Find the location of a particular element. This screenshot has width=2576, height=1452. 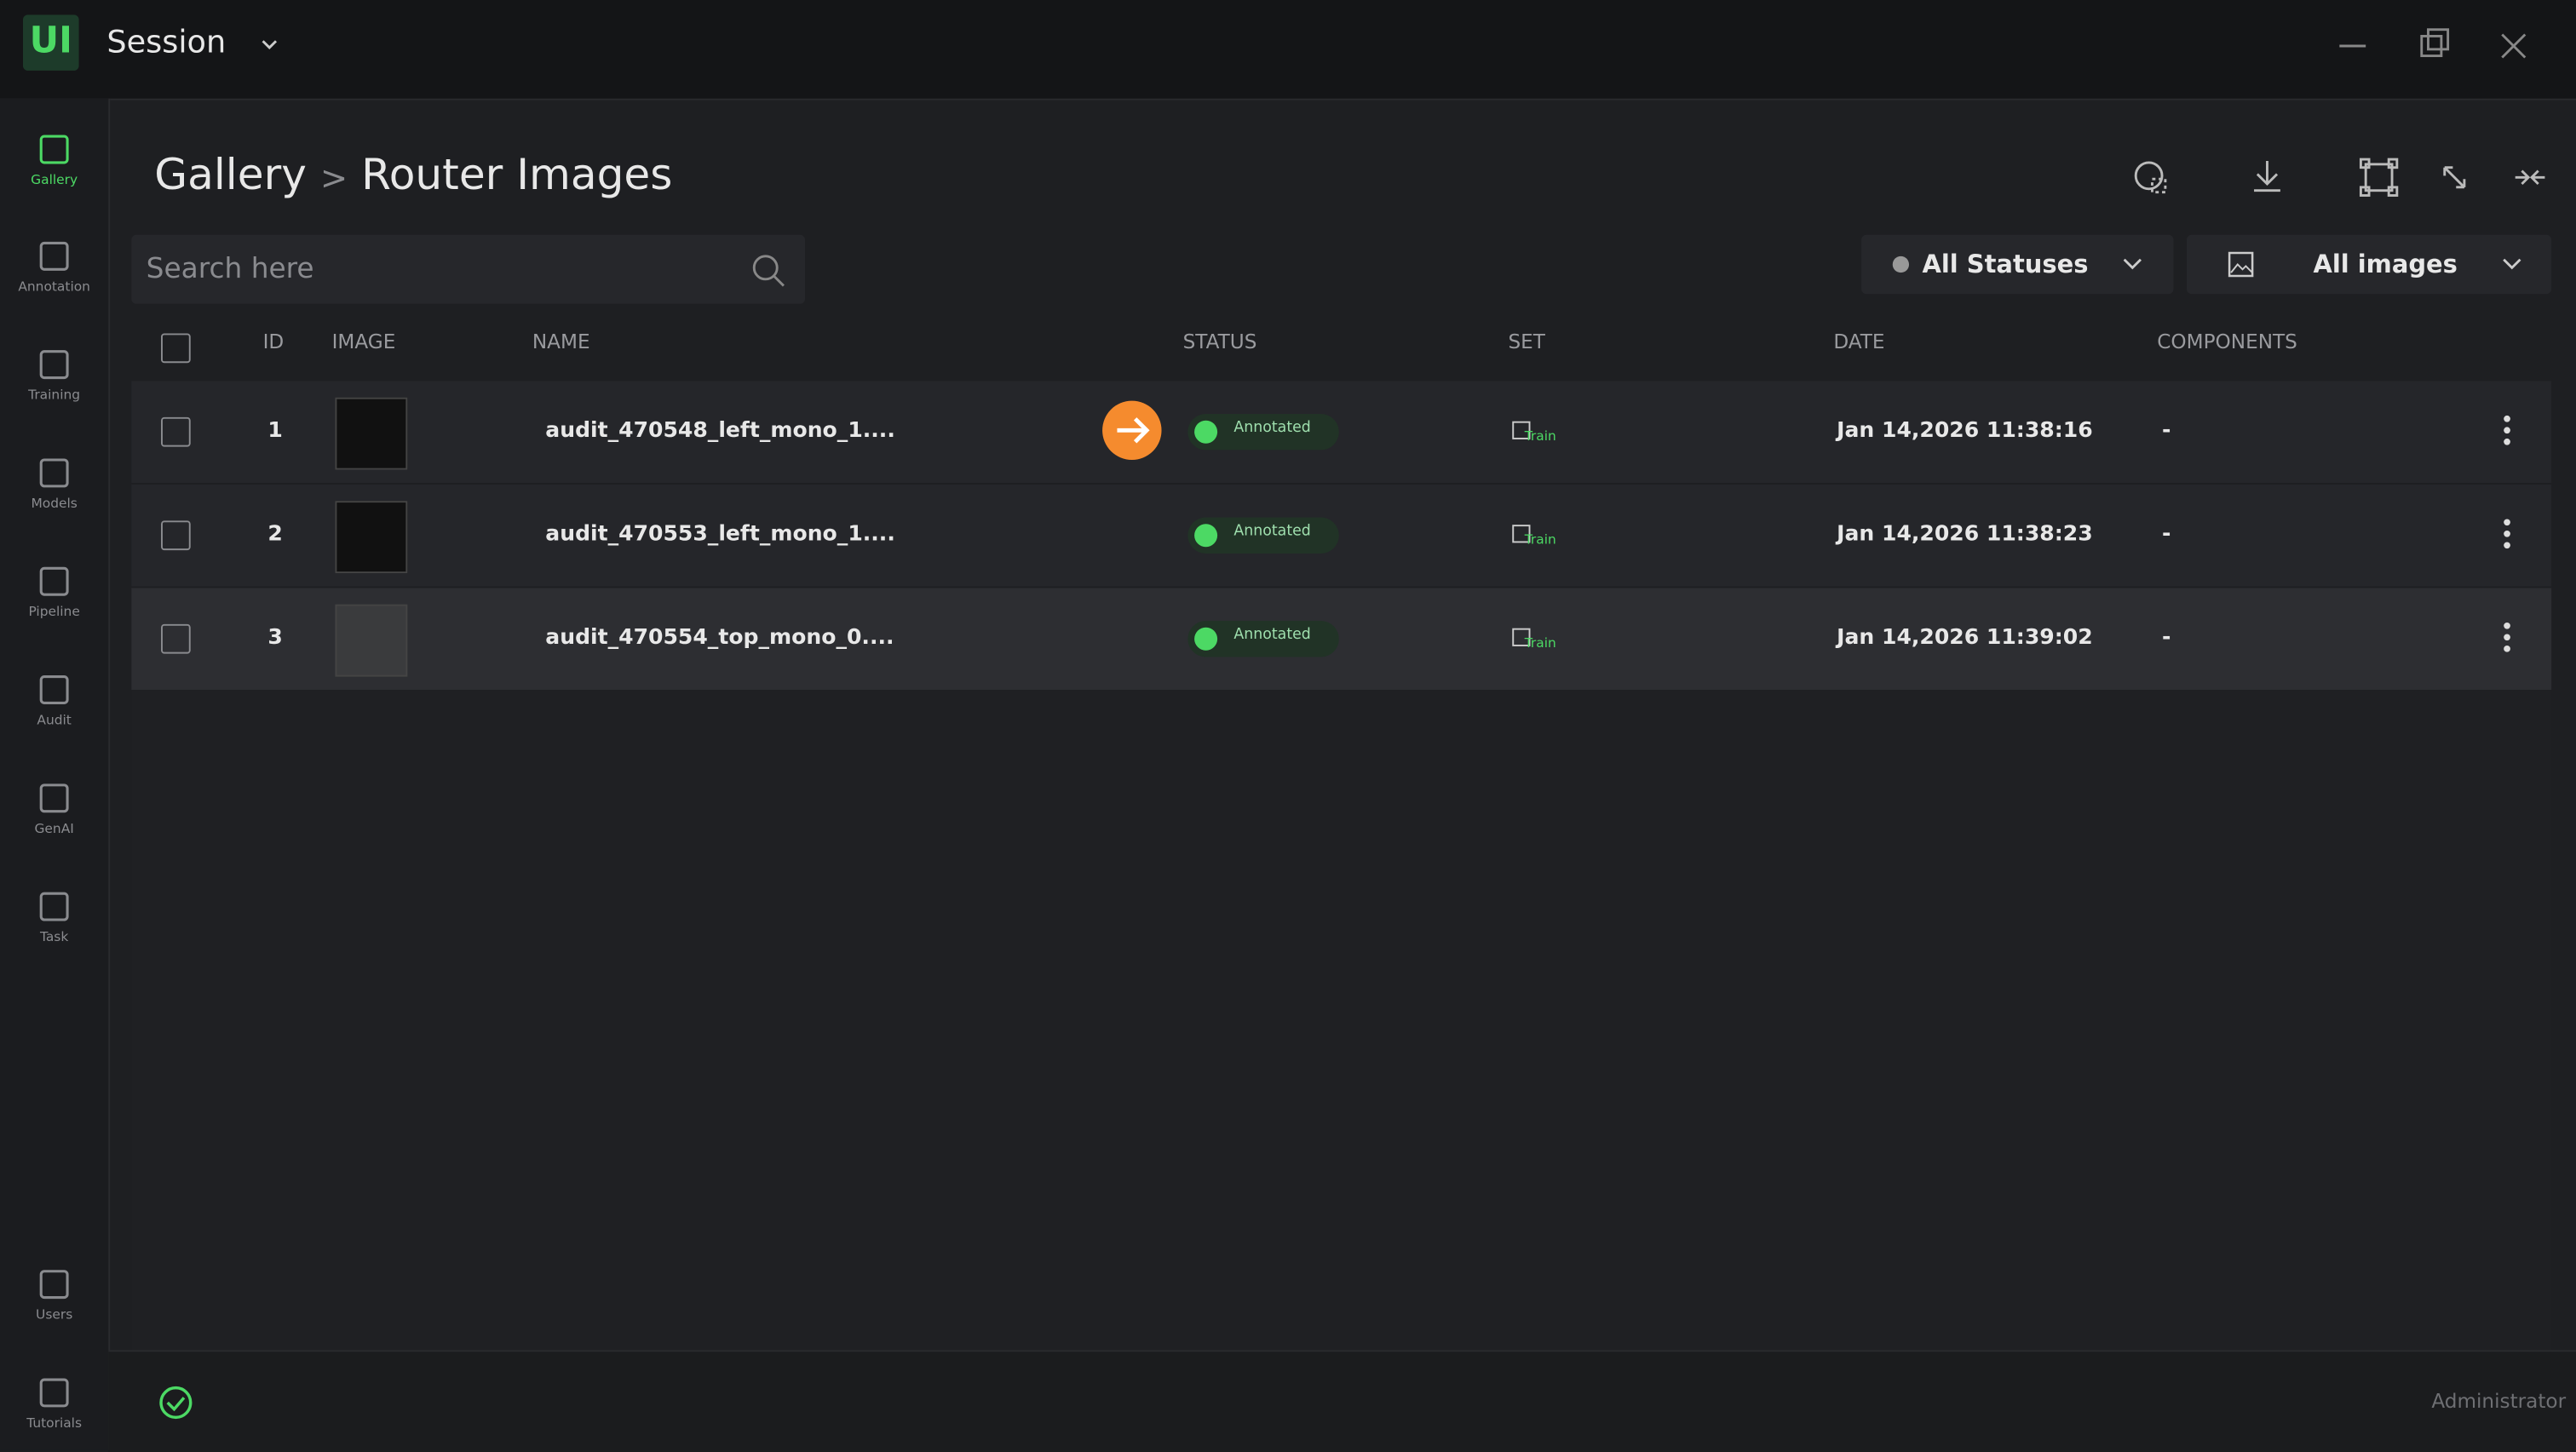

sidebar-item: Tutorials is located at coordinates (54, 1403).